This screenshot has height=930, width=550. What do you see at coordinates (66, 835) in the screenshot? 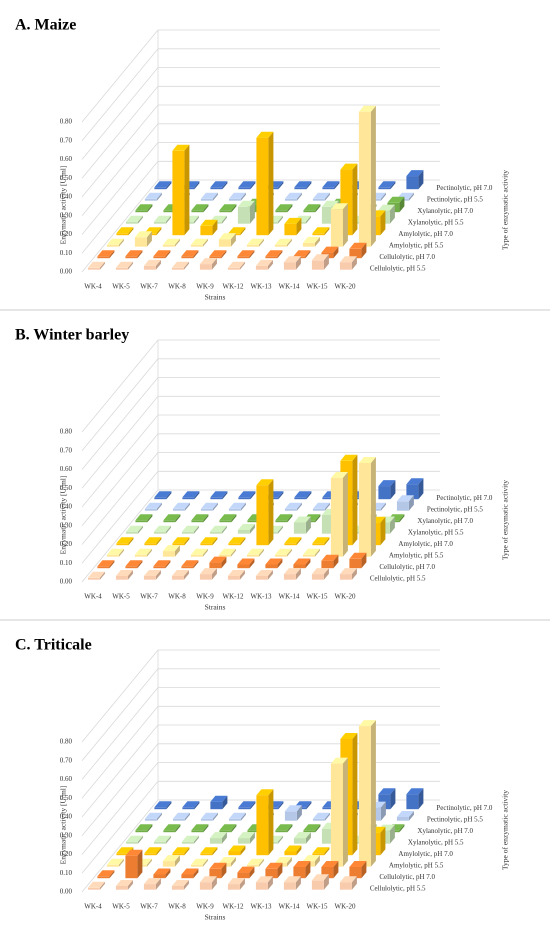
I see `y-tick-label: 0.30` at bounding box center [66, 835].